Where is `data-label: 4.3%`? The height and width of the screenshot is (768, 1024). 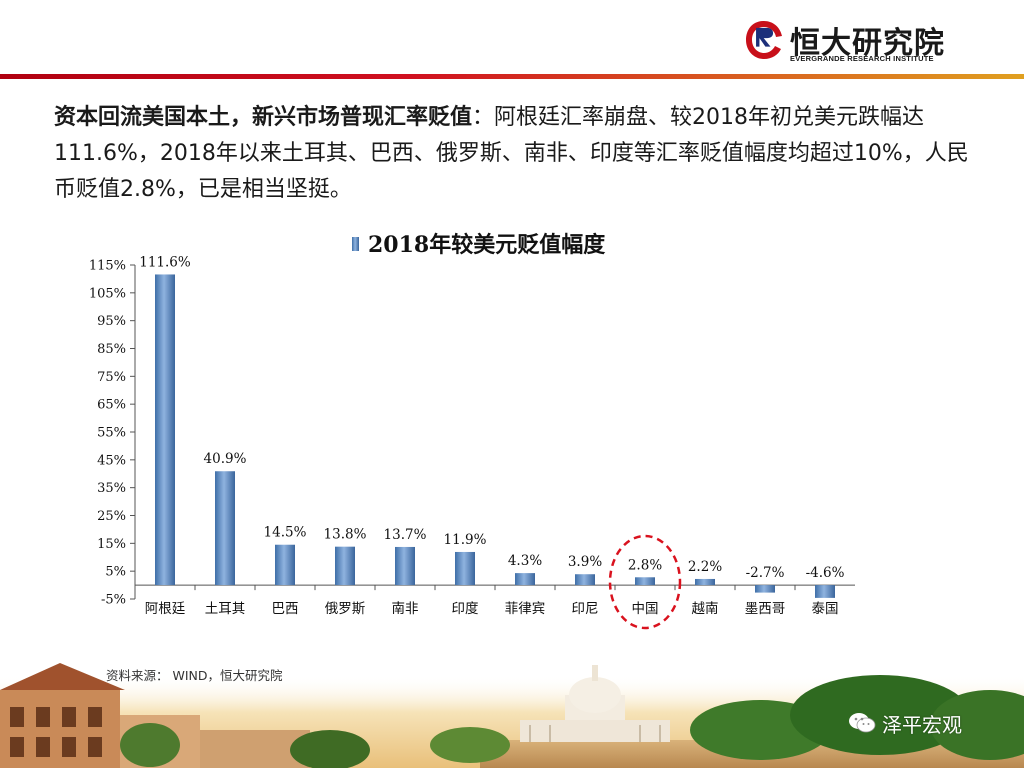 data-label: 4.3% is located at coordinates (525, 561).